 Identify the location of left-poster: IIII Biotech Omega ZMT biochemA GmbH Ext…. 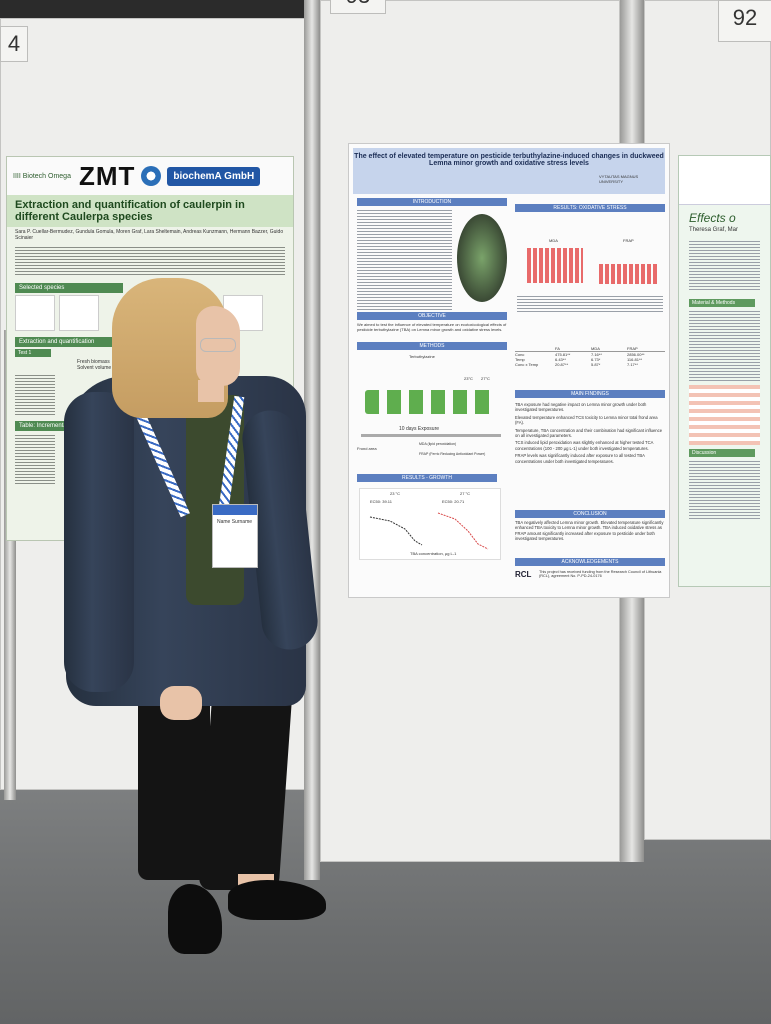
(150, 348).